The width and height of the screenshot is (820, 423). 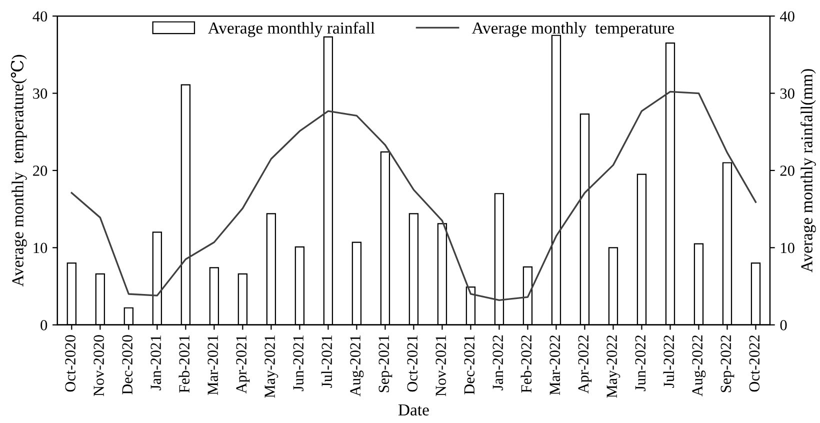 What do you see at coordinates (754, 363) in the screenshot?
I see `x-tick-label: Oct-2022` at bounding box center [754, 363].